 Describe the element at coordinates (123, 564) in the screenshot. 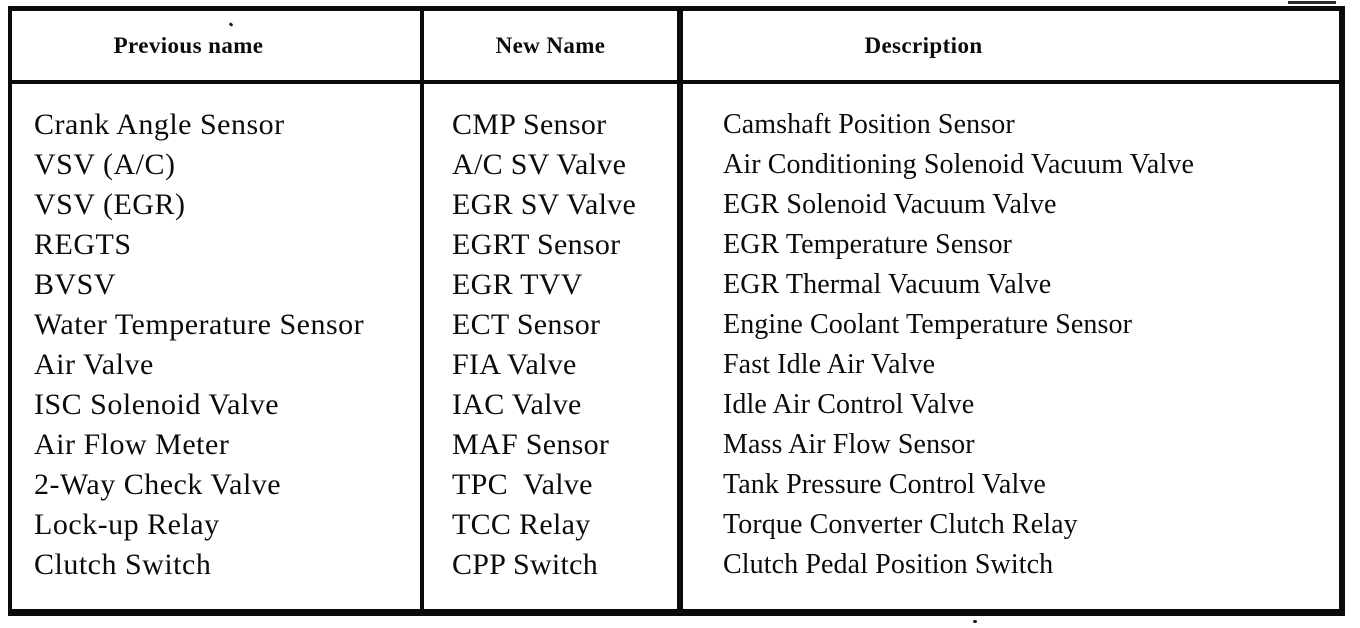

I see `cell-previous-name: Clutch Switch` at that location.